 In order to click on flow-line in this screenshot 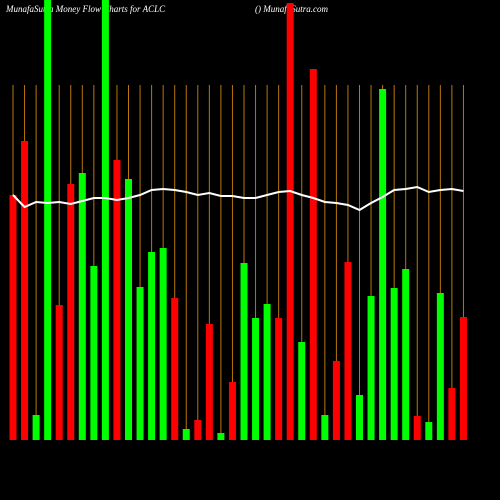, I will do `click(238, 198)`.